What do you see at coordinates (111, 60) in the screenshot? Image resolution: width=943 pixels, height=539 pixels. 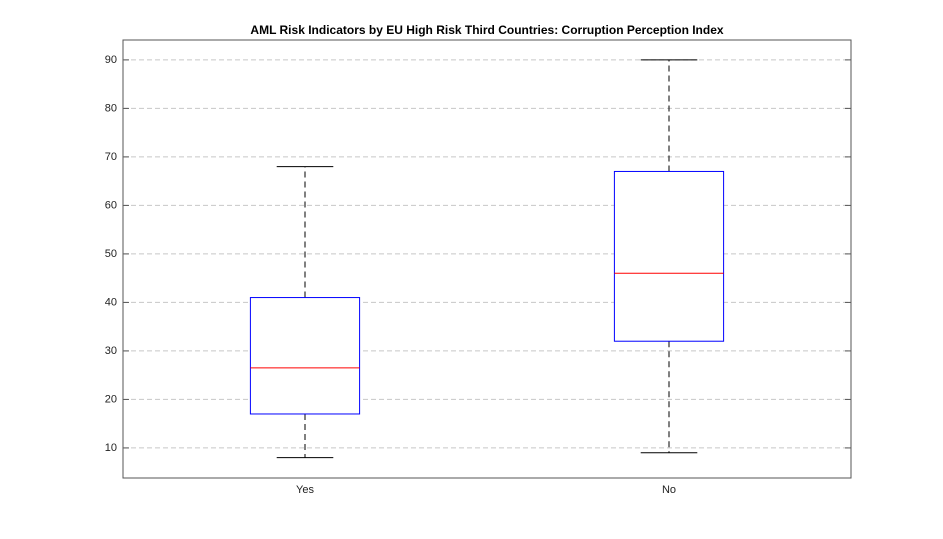 I see `y-tick-label: 90` at bounding box center [111, 60].